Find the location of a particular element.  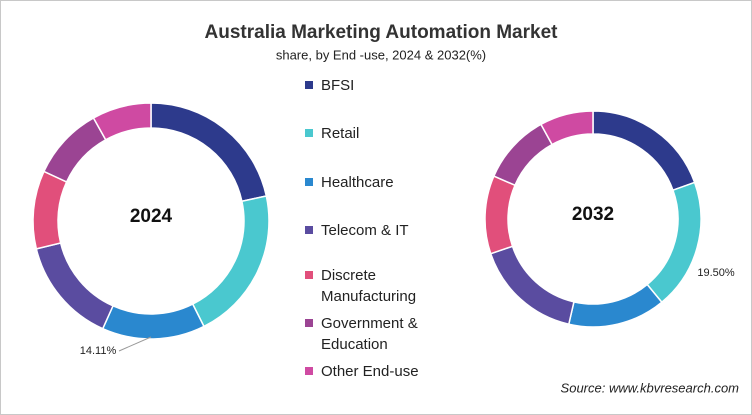

data-label: 19.50% is located at coordinates (716, 273).